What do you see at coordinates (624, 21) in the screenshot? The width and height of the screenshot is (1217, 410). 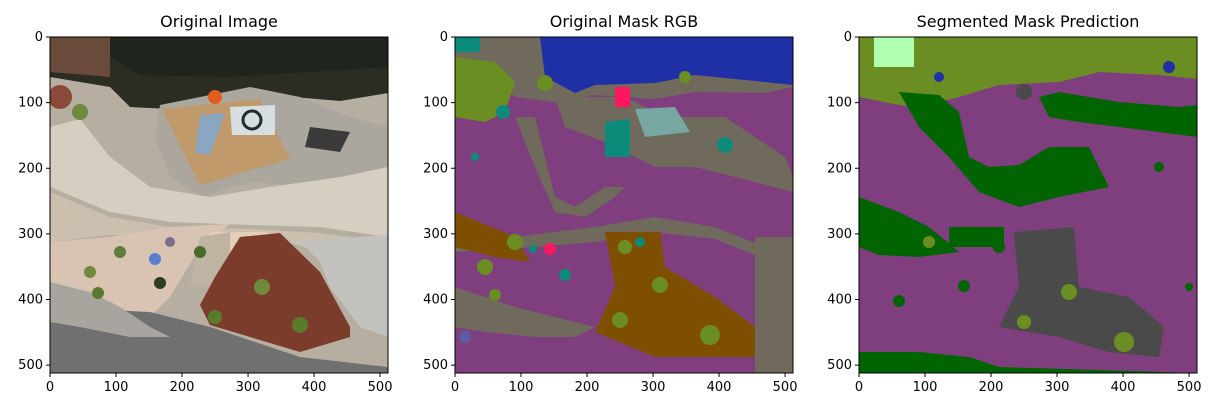 I see `panel-title: Original Mask RGB` at bounding box center [624, 21].